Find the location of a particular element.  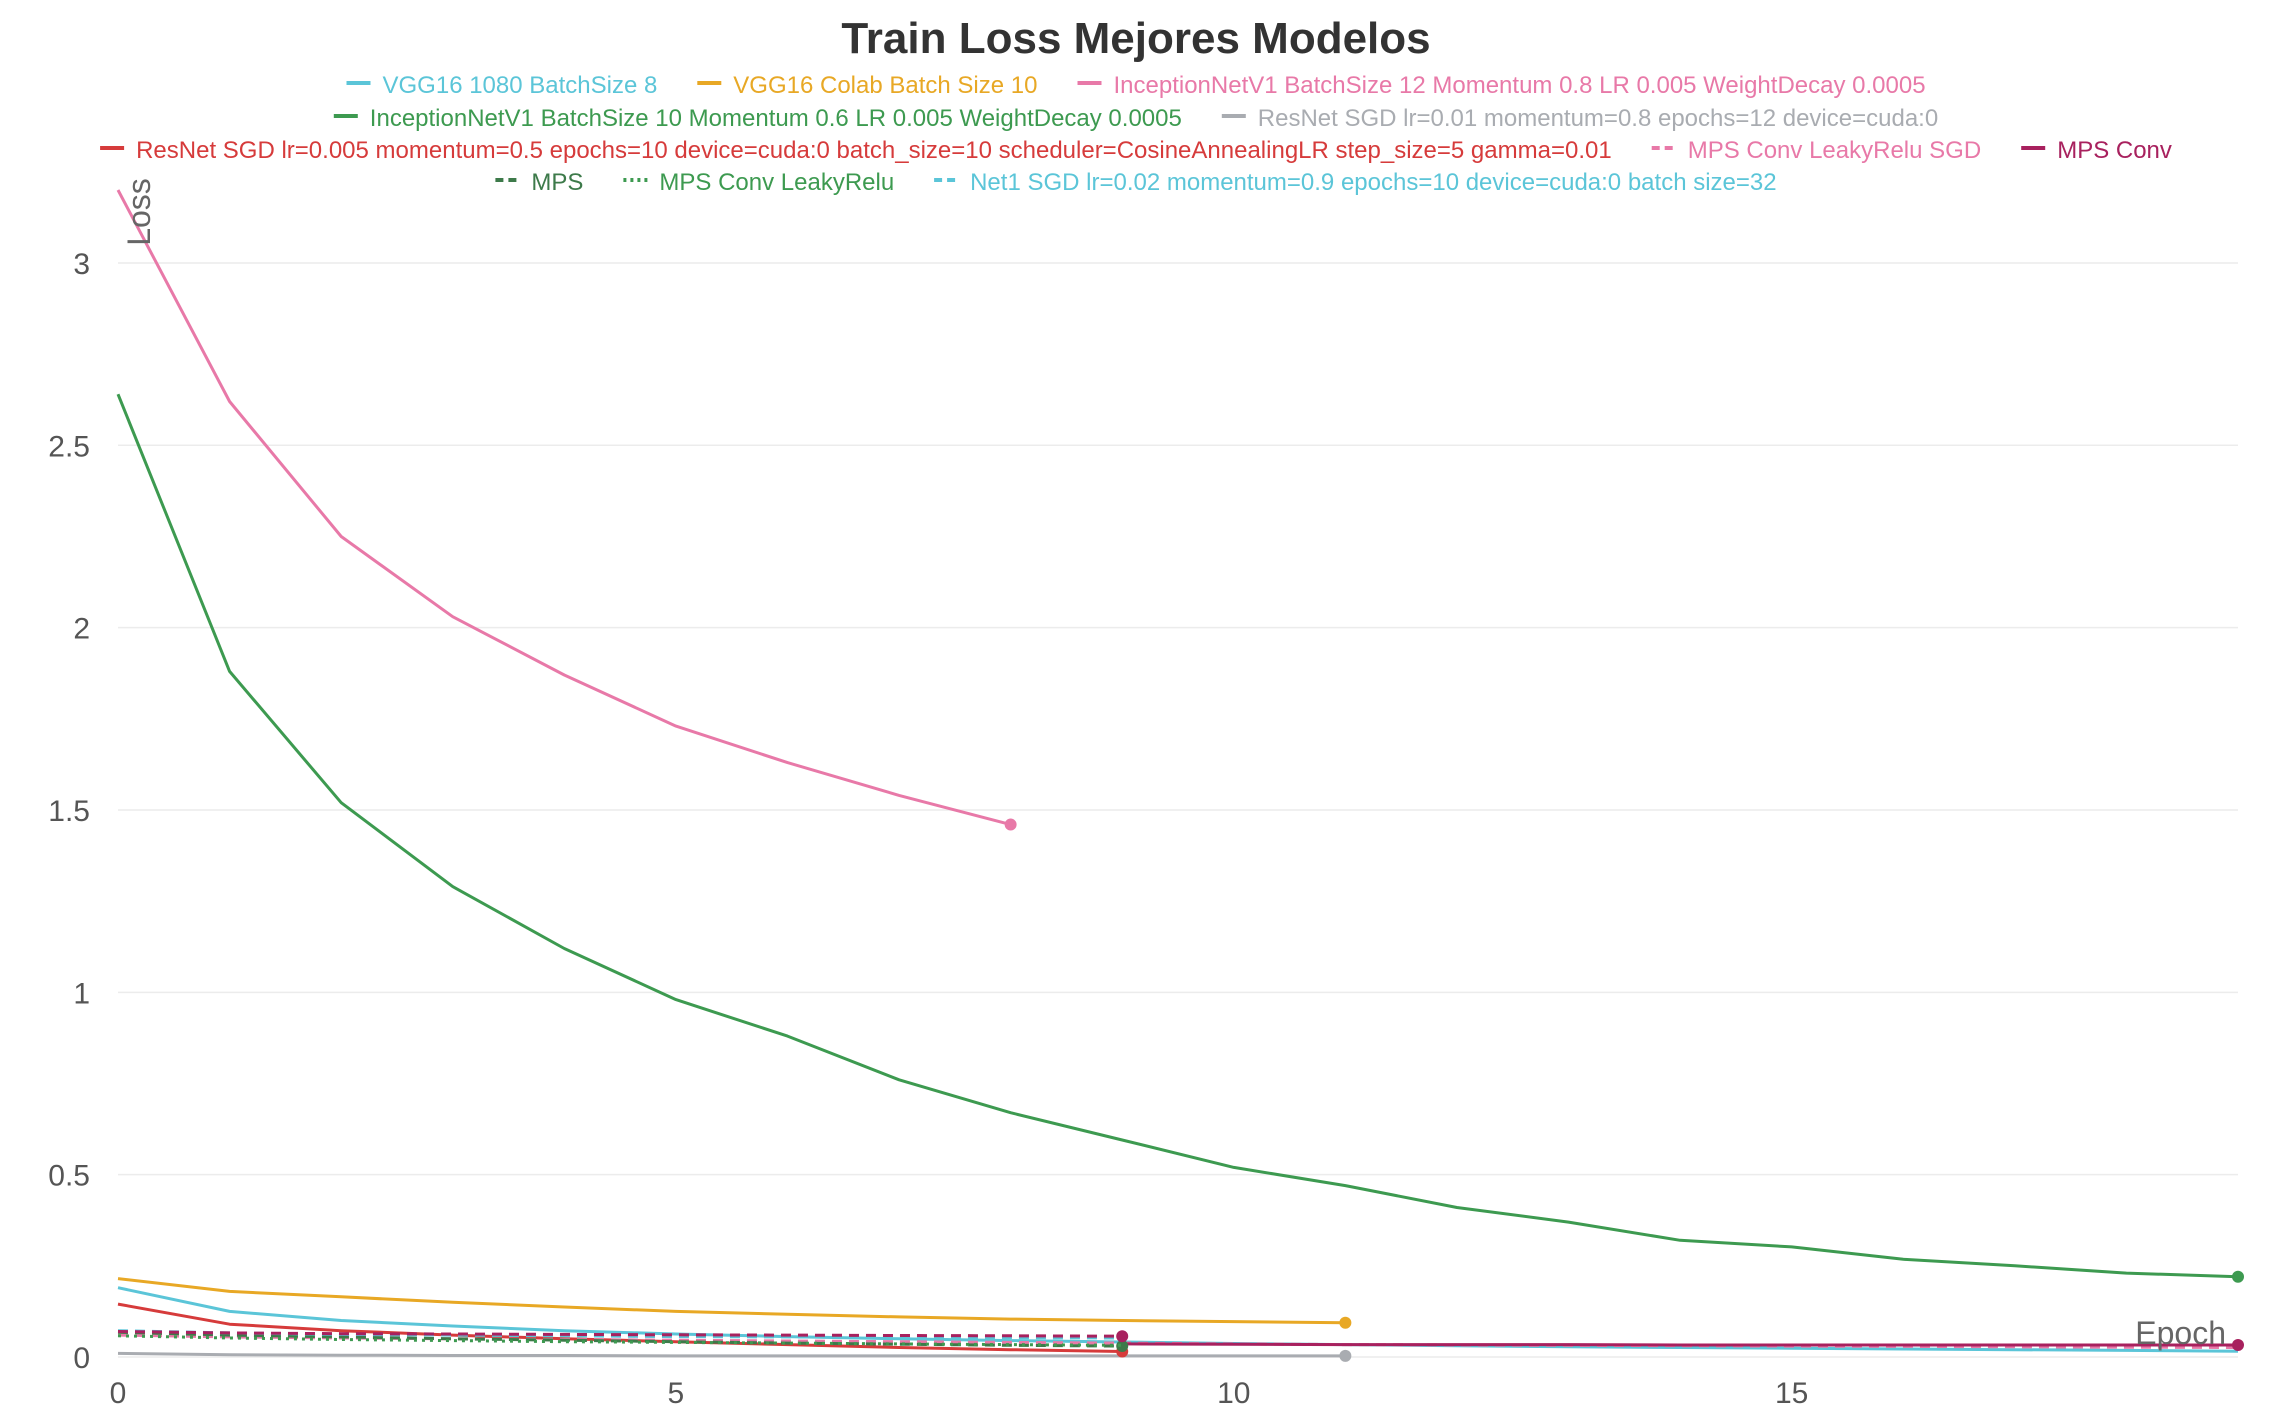

legend-label: MPS Conv is located at coordinates (2114, 150).